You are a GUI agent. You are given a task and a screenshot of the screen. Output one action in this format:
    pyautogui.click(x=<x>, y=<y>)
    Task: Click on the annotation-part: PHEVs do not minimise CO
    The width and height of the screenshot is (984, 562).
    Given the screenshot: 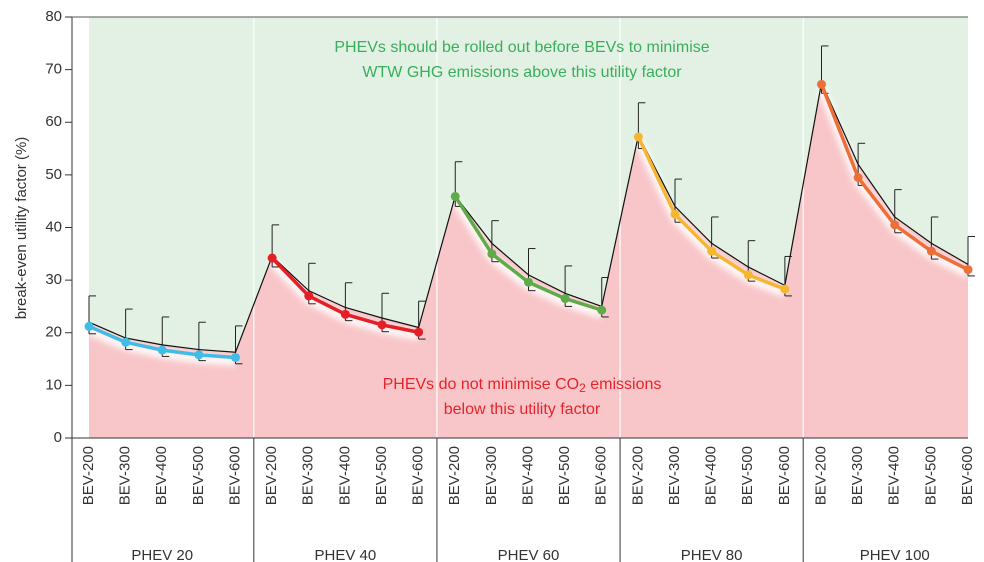 What is the action you would take?
    pyautogui.click(x=481, y=384)
    